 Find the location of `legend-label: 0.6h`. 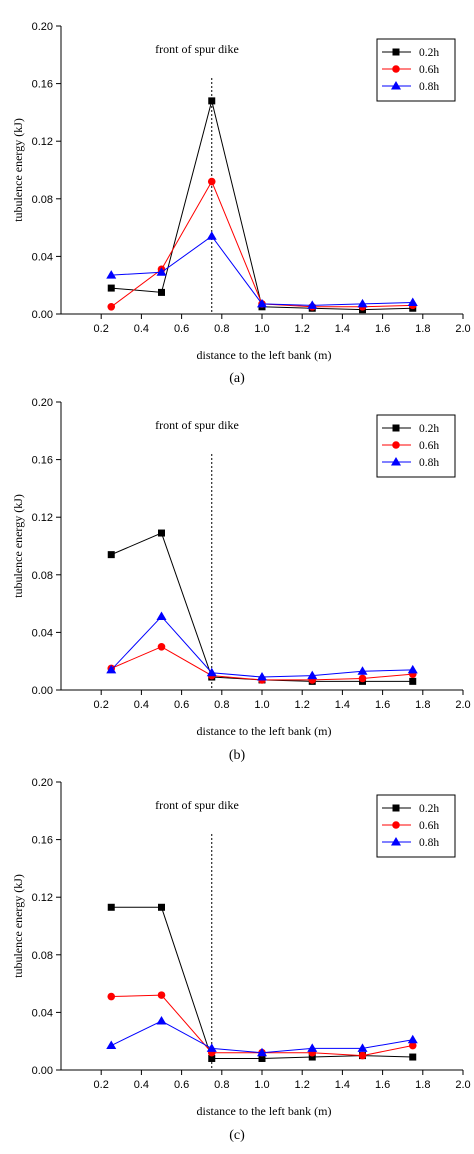

legend-label: 0.6h is located at coordinates (429, 826).